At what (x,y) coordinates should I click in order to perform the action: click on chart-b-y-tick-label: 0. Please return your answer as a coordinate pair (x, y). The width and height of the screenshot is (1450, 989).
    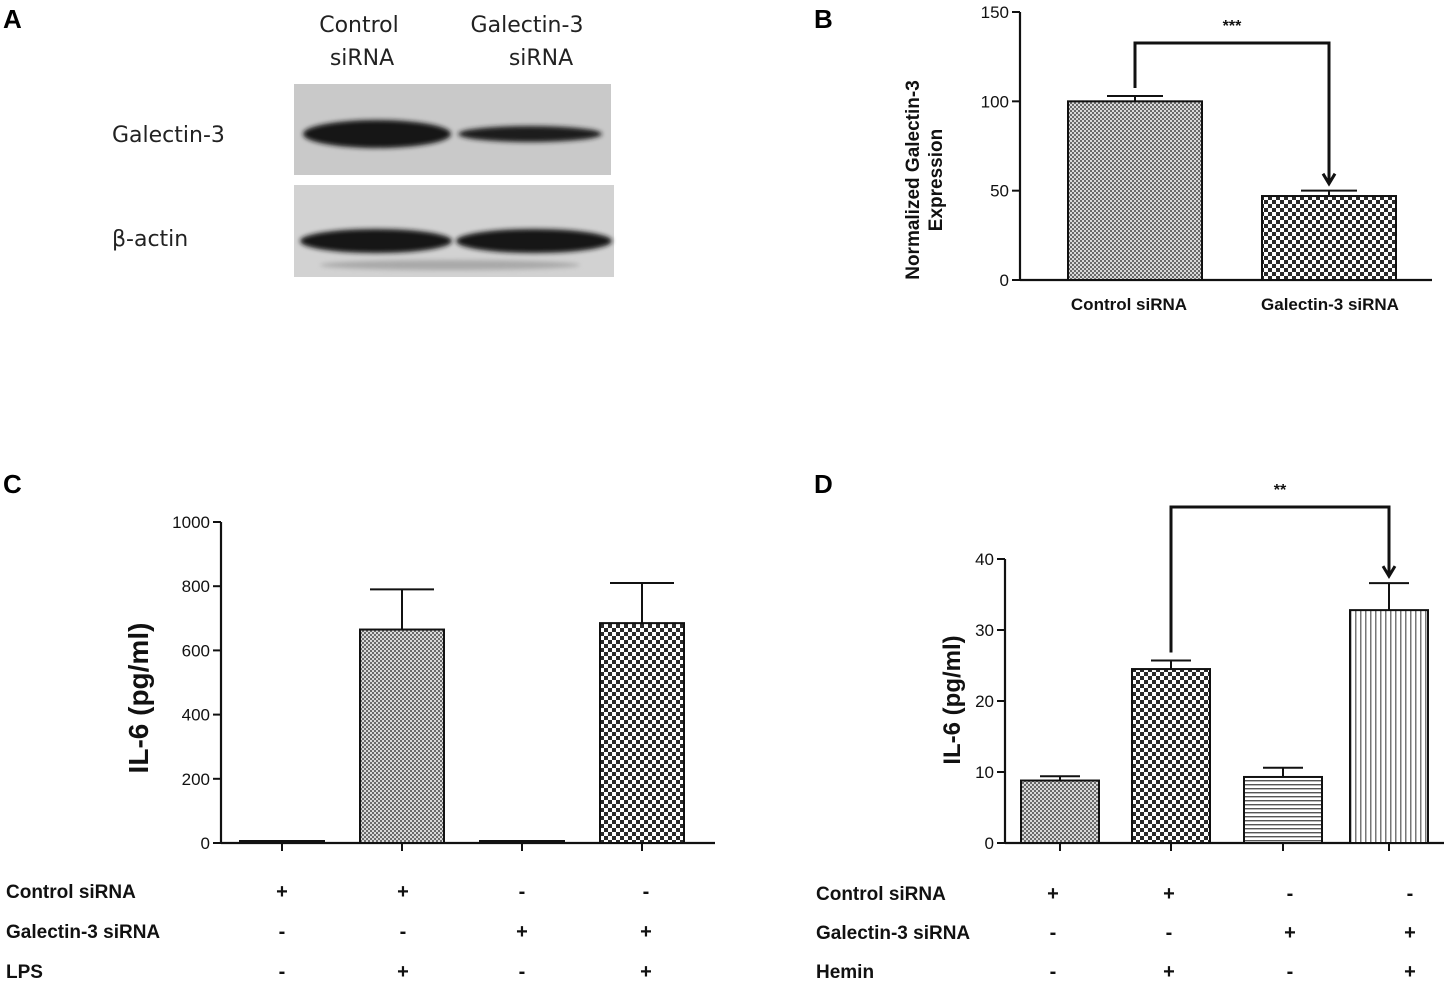
    Looking at the image, I should click on (1004, 280).